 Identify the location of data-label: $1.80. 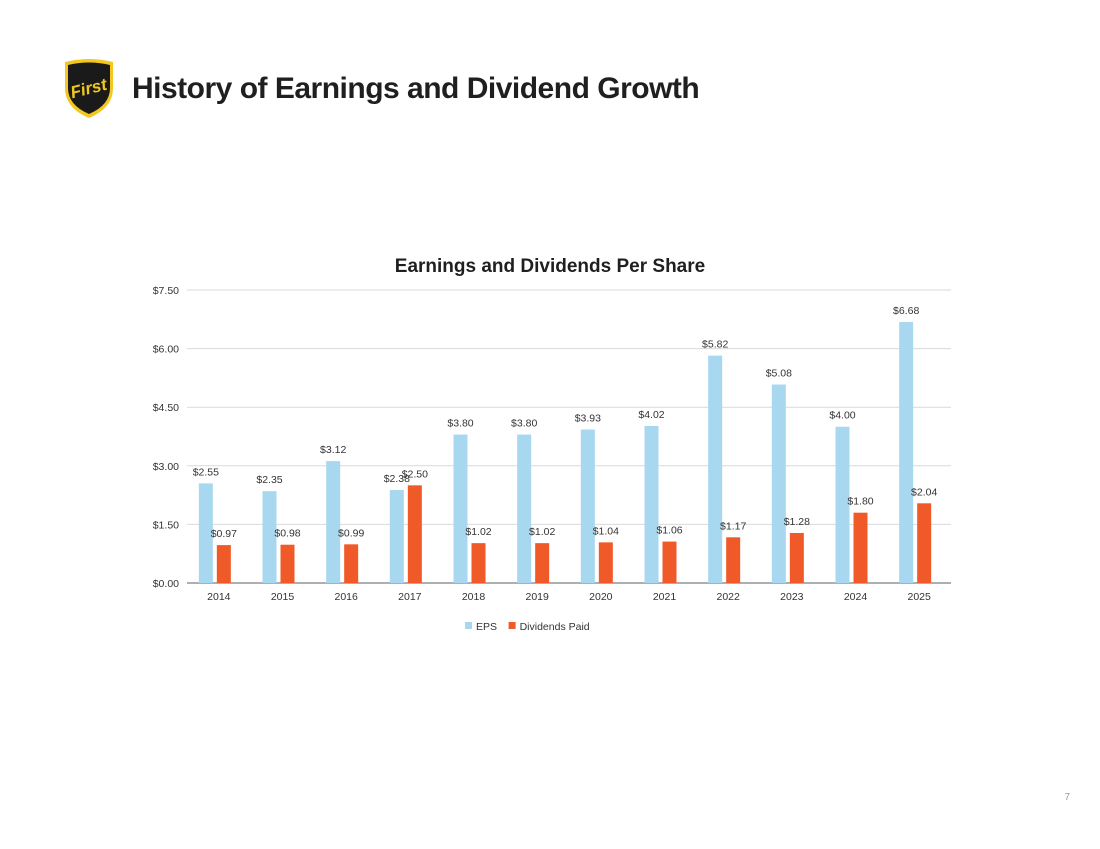
(860, 502).